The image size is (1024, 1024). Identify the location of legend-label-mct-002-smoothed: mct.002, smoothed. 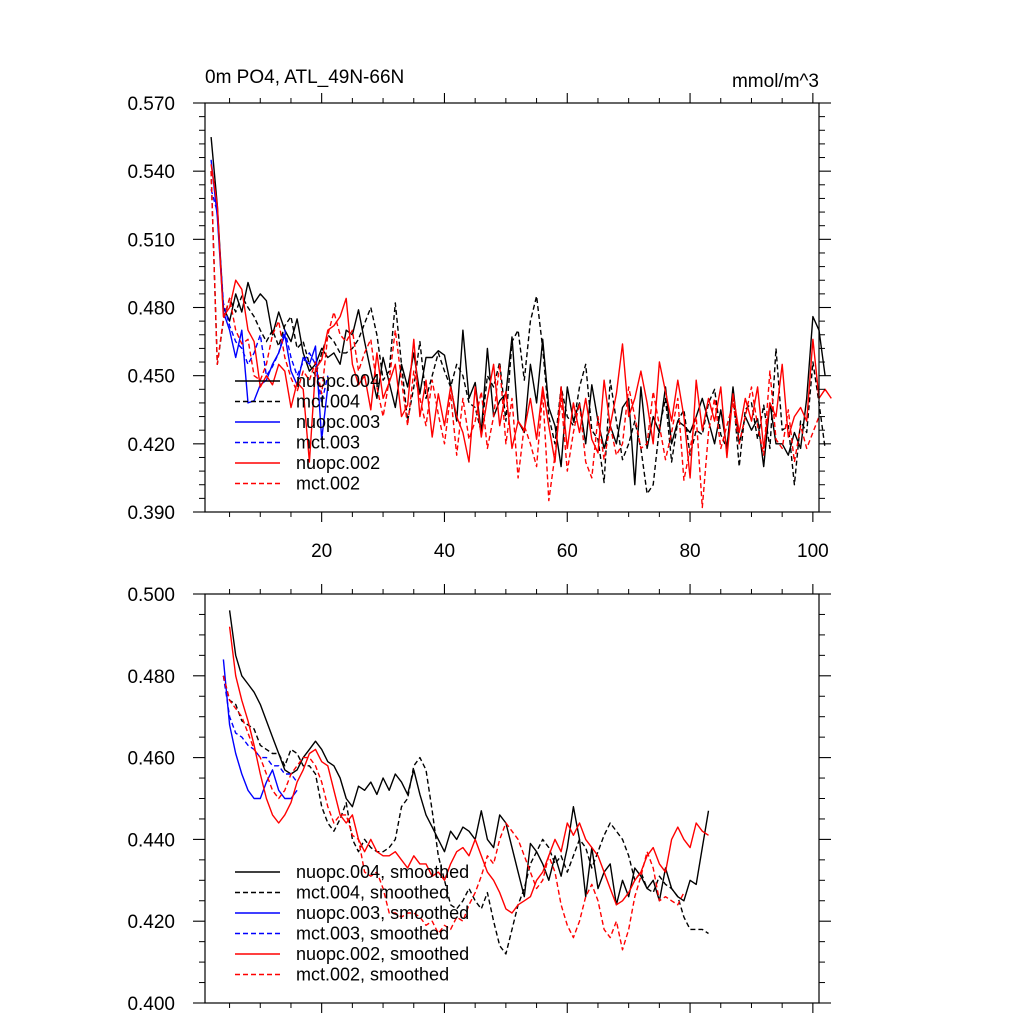
(372, 975).